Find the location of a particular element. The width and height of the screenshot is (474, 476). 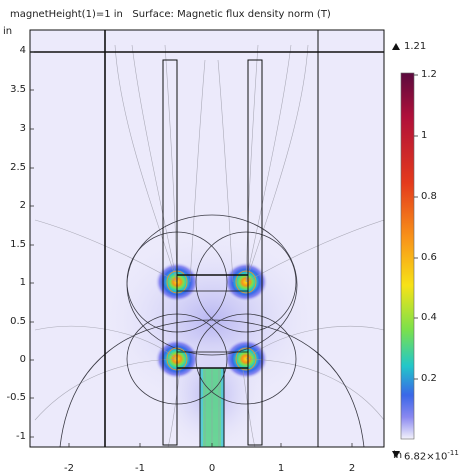

colorbar-ticks is located at coordinates (416, 227).